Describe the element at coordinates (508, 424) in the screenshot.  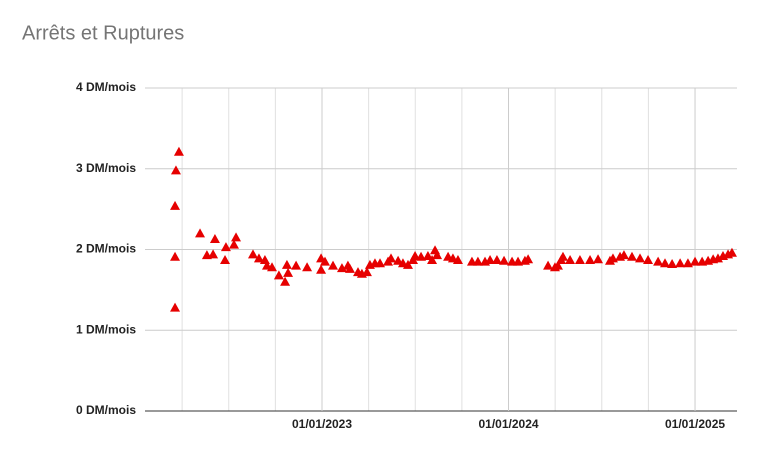
I see `x-tick-label: 01/01/2024` at that location.